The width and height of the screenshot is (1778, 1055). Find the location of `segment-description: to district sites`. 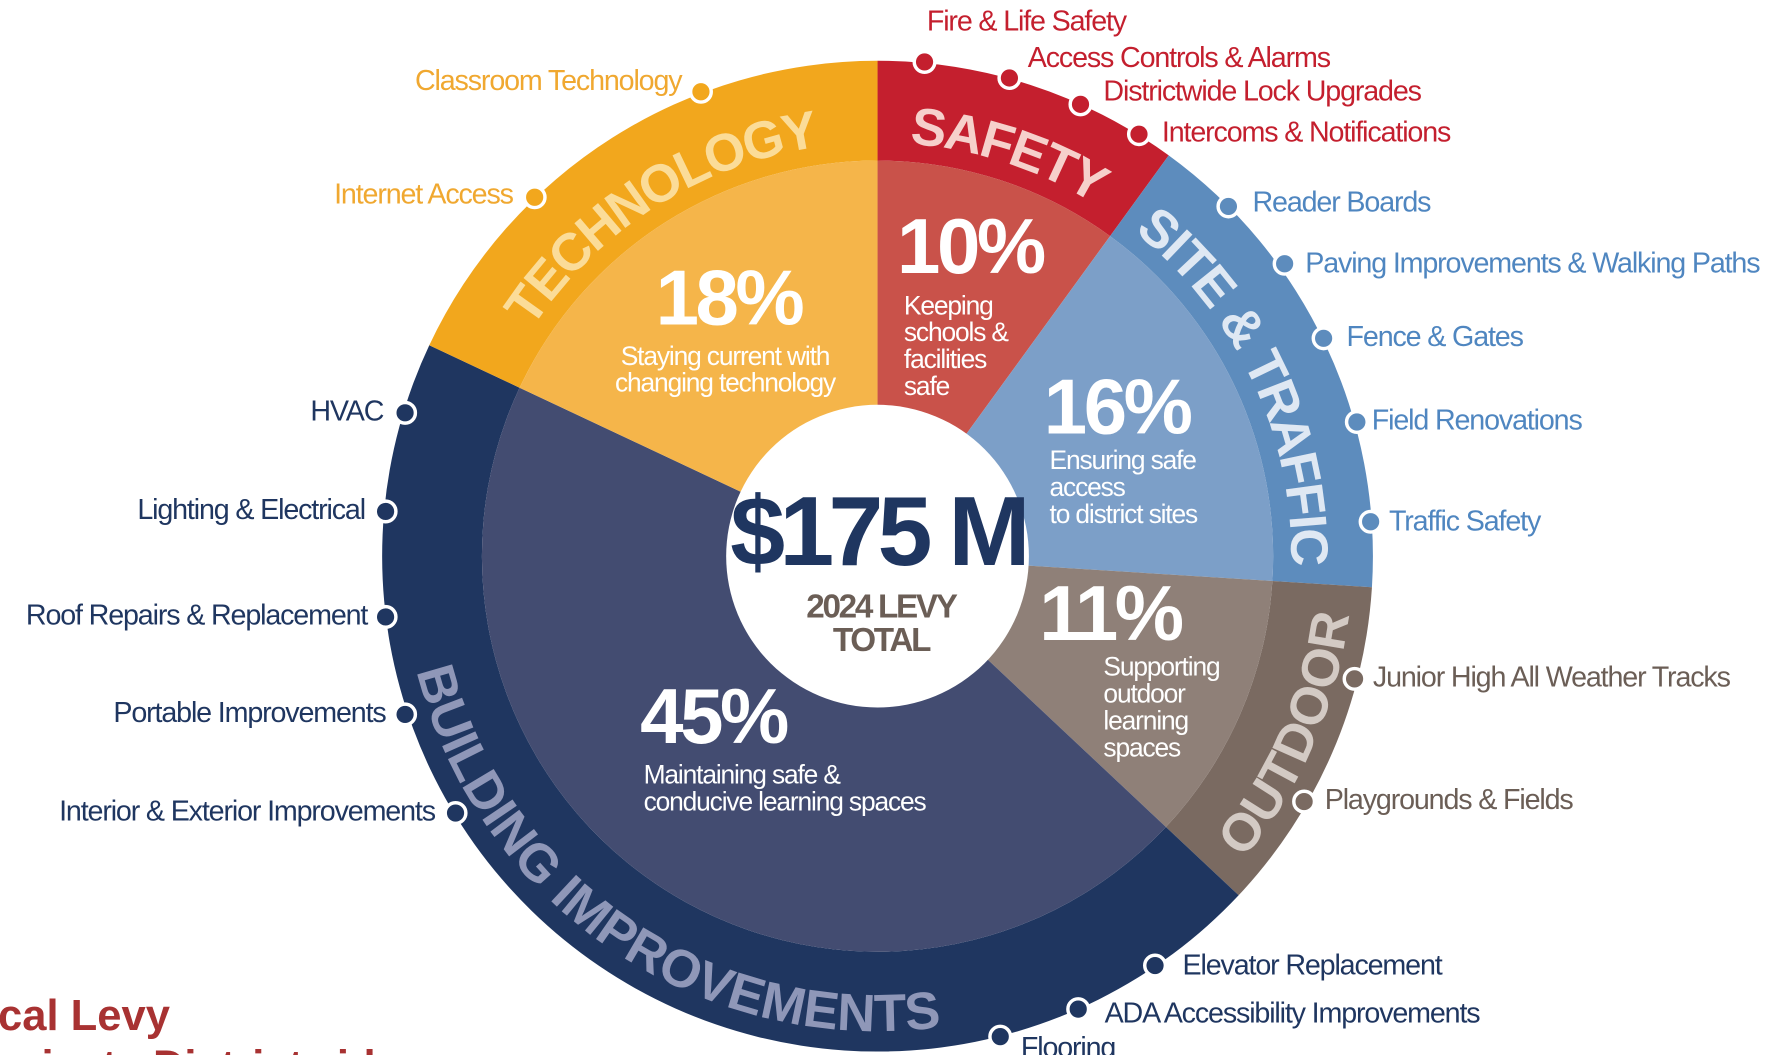

segment-description: to district sites is located at coordinates (1124, 514).